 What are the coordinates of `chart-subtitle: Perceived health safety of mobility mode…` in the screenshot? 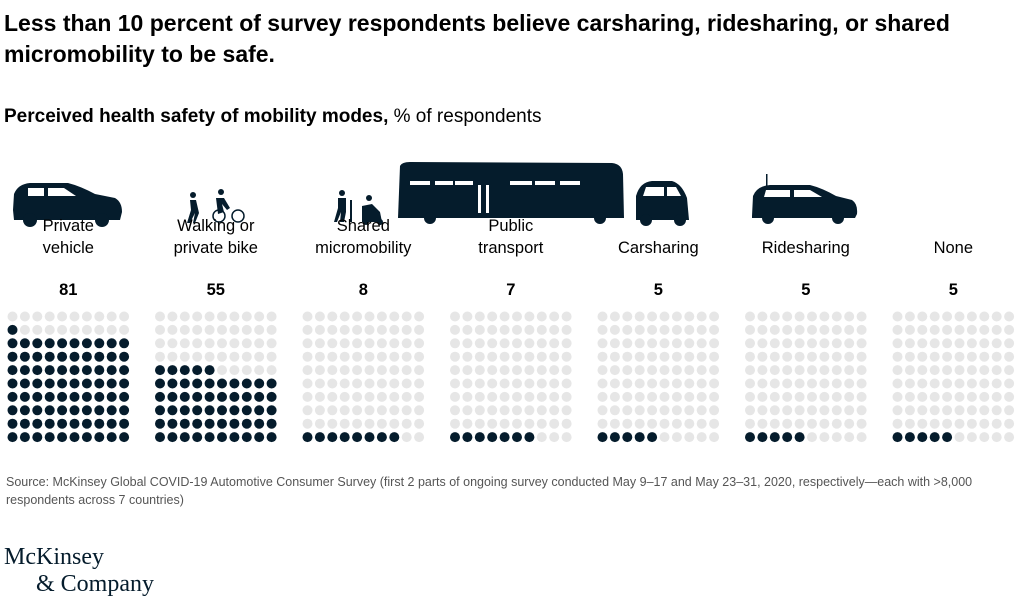 It's located at (273, 117).